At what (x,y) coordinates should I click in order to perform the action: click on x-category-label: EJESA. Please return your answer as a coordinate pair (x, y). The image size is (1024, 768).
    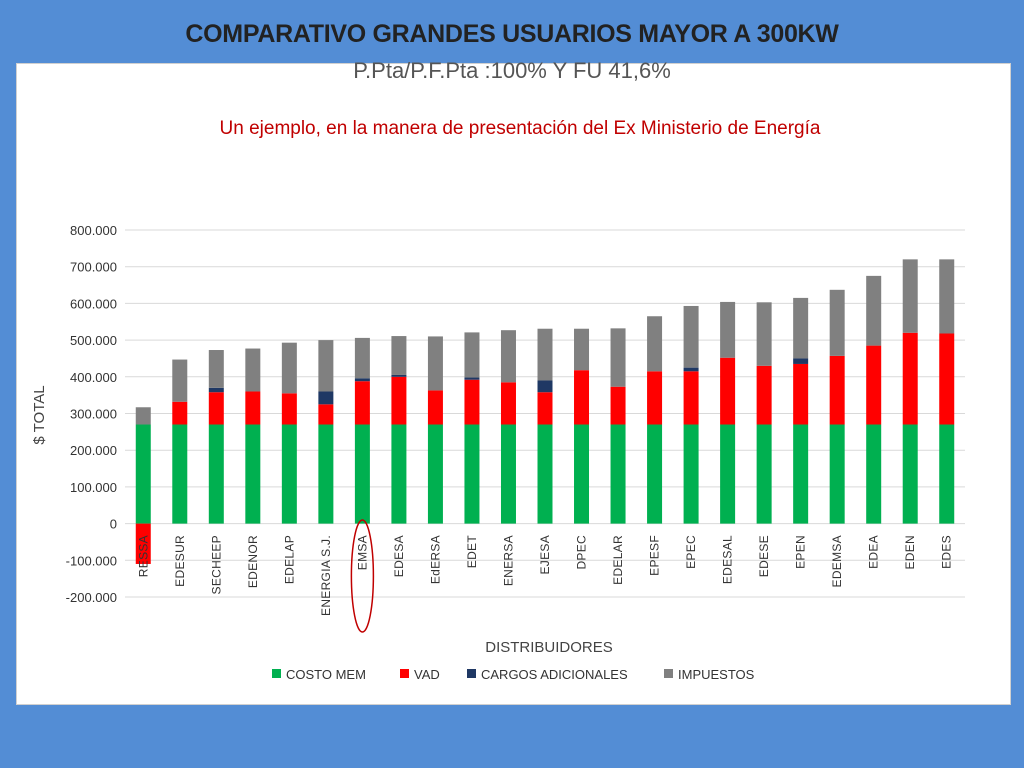
    Looking at the image, I should click on (545, 555).